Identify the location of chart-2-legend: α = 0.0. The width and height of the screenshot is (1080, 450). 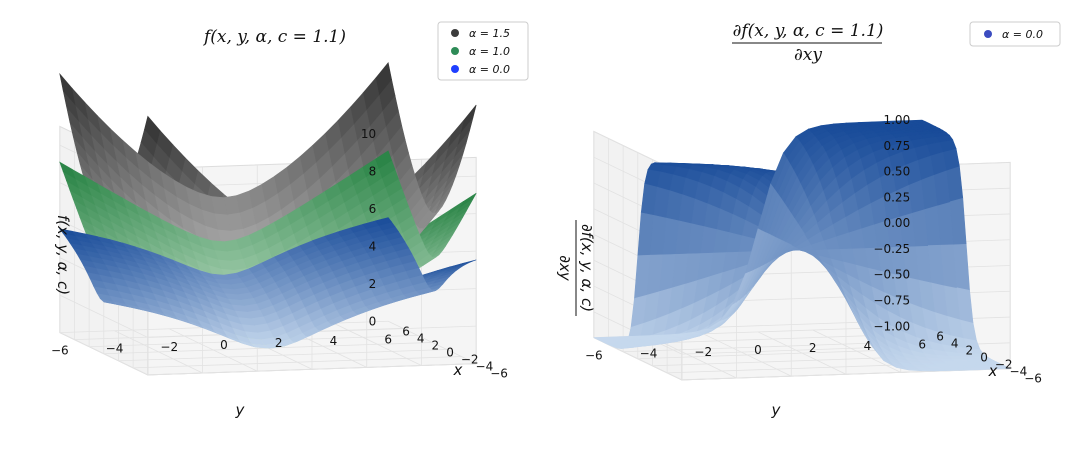
(1015, 34).